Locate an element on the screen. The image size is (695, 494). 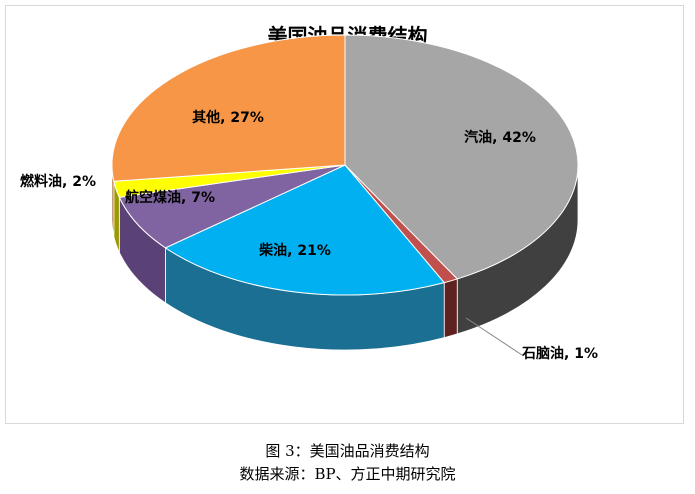
data-label-1: 石脑油, 1% is located at coordinates (559, 353).